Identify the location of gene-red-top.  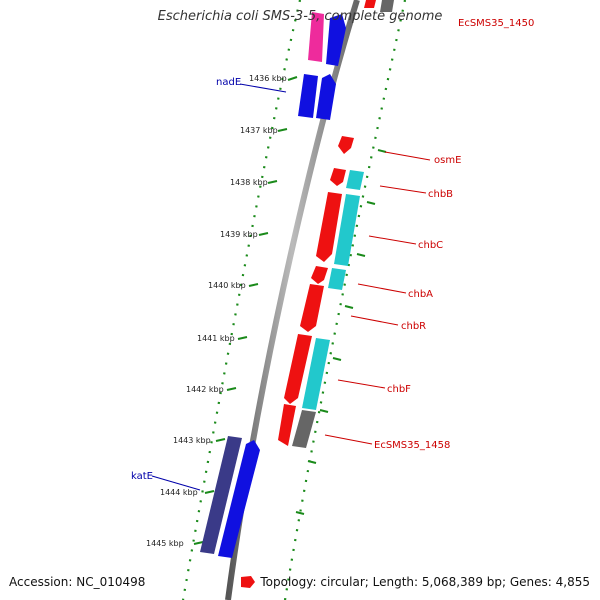
(370, 4).